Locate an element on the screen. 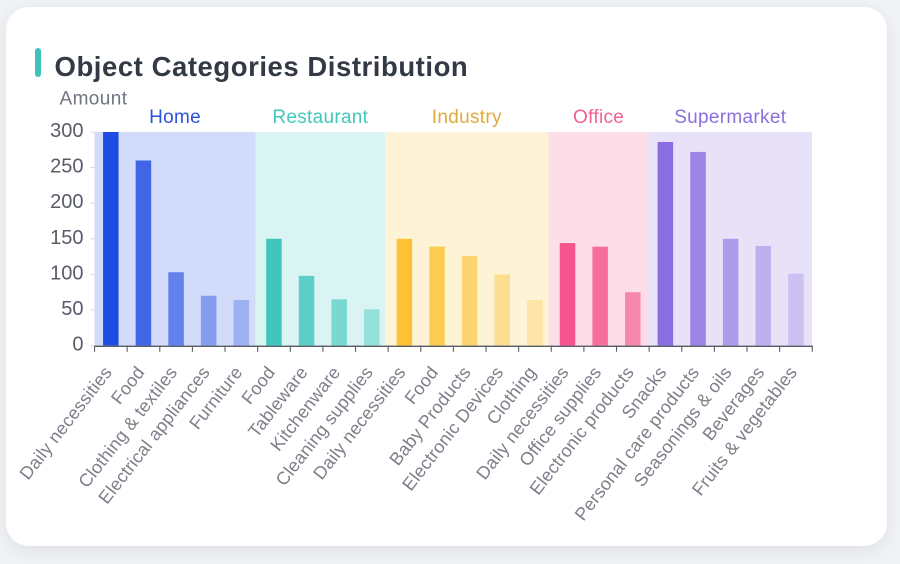 Image resolution: width=900 pixels, height=564 pixels. svg-text: 250 is located at coordinates (66, 167).